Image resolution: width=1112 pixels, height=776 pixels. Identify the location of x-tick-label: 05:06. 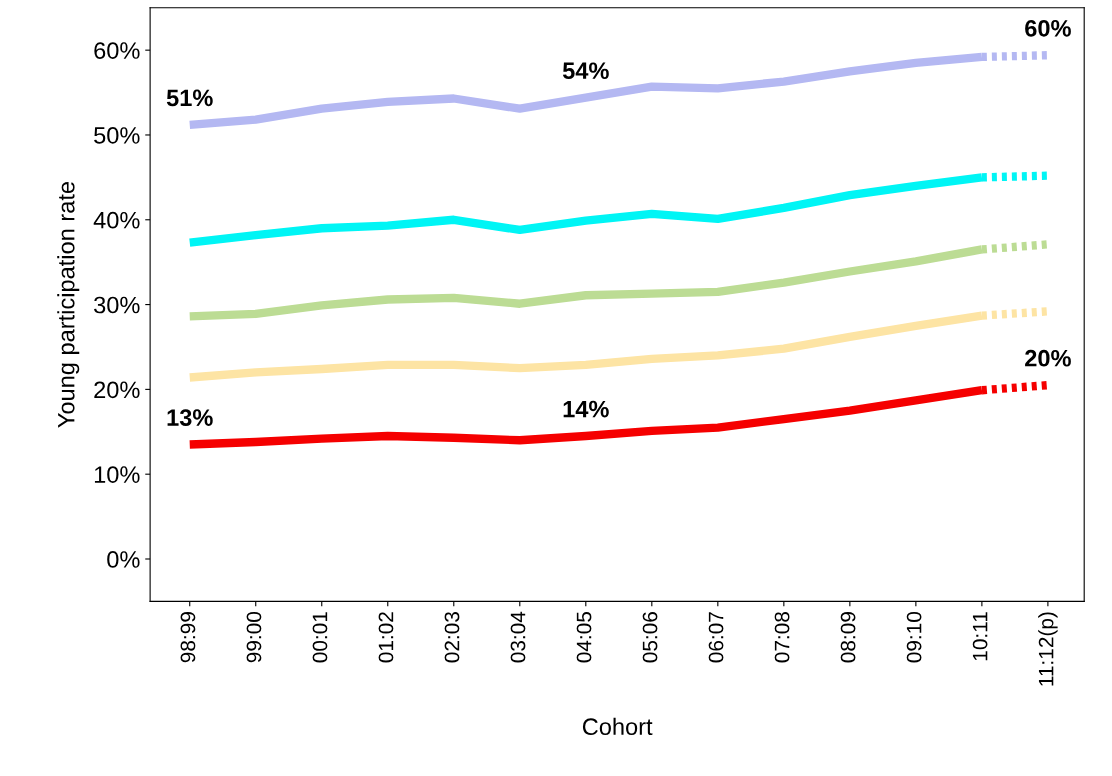
(650, 637).